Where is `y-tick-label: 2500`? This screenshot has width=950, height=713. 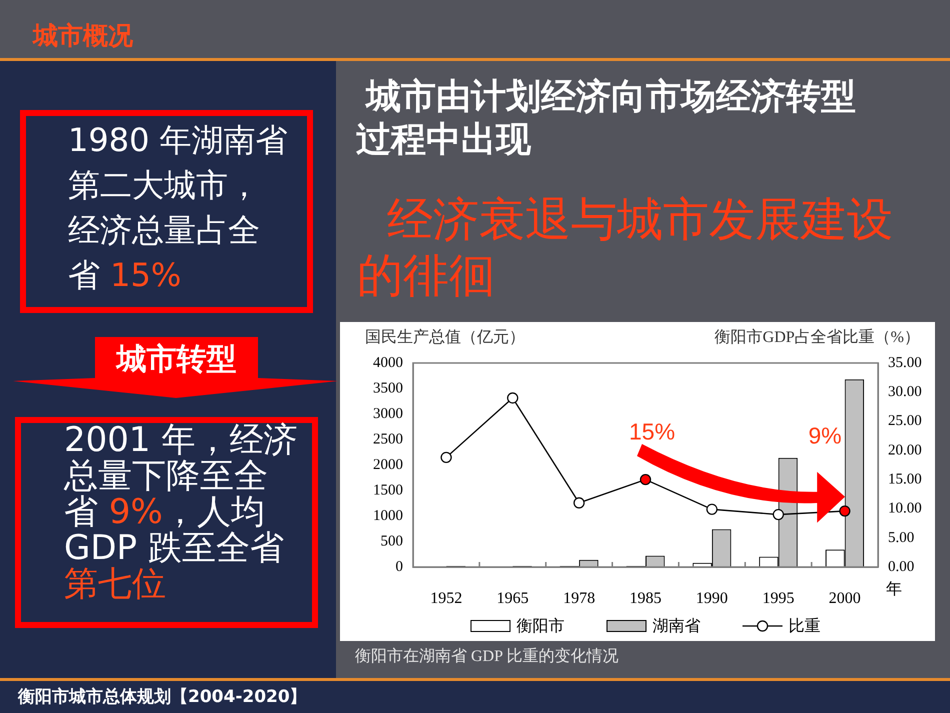
y-tick-label: 2500 is located at coordinates (388, 439).